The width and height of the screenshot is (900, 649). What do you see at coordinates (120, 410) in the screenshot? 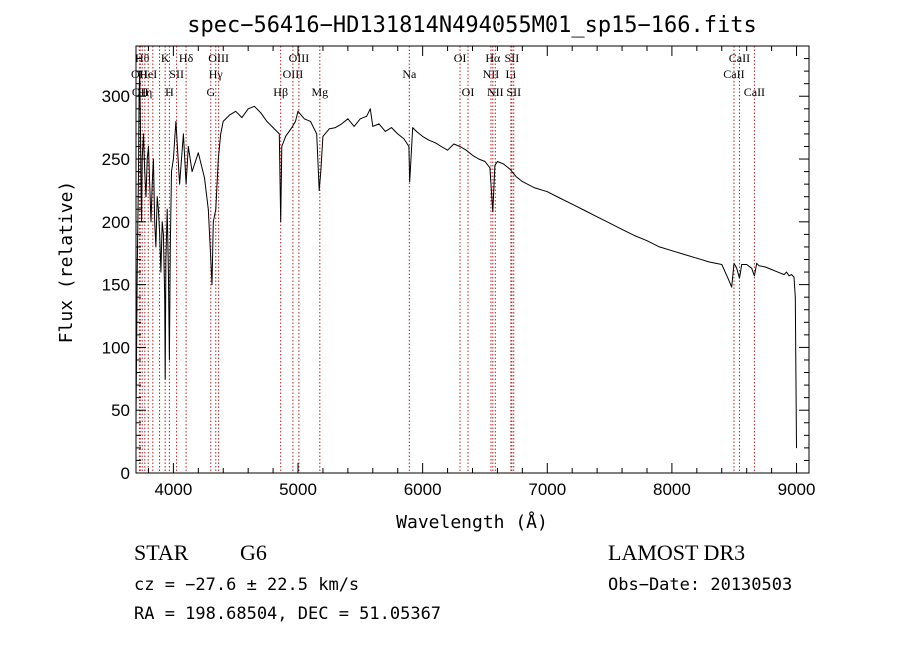
I see `y-tick-label: 50` at bounding box center [120, 410].